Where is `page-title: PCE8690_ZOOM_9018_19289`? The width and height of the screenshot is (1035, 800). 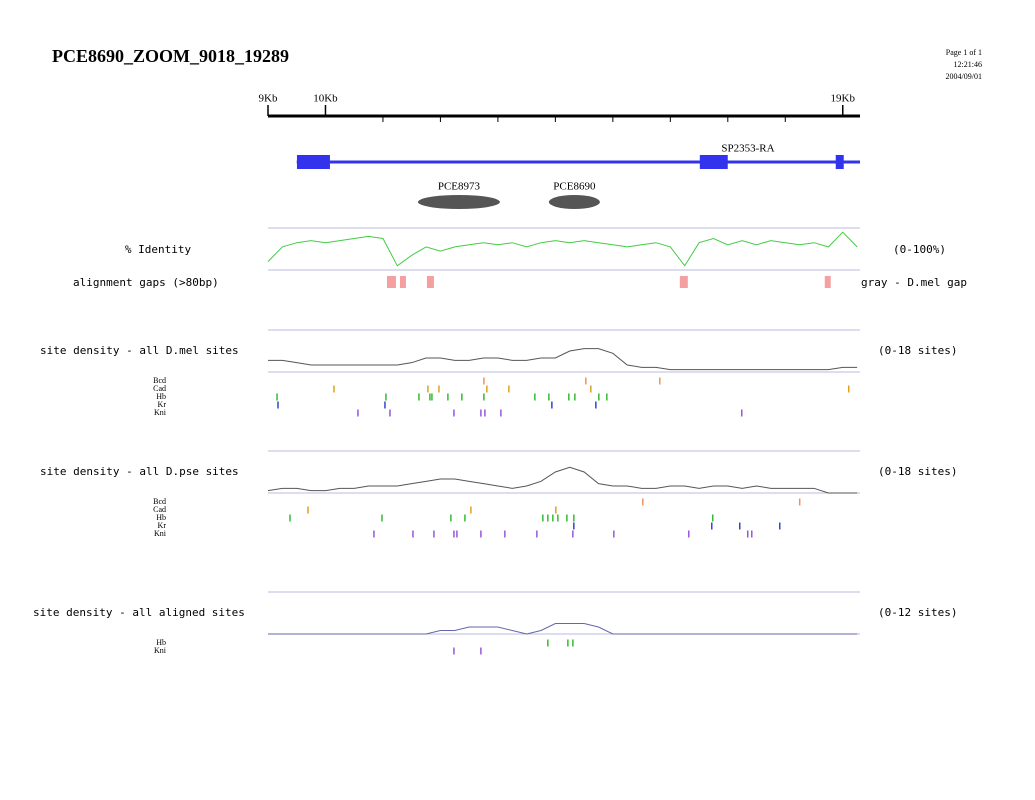
page-title: PCE8690_ZOOM_9018_19289 is located at coordinates (170, 56).